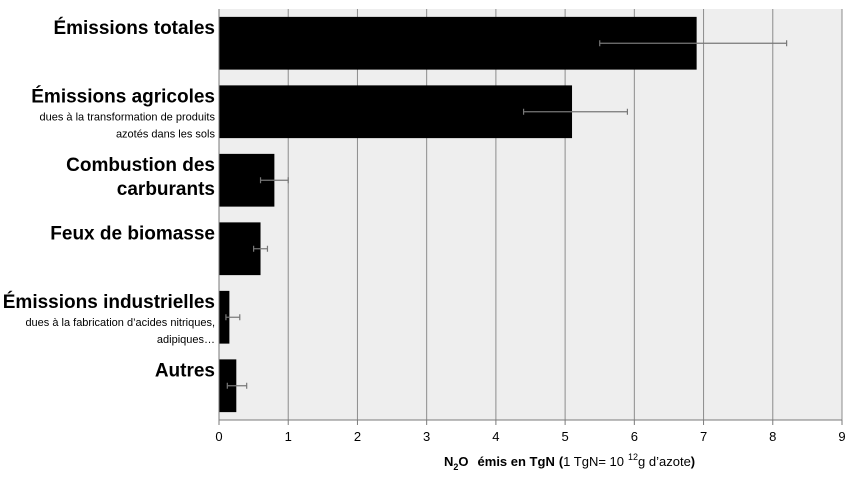 The height and width of the screenshot is (477, 860). I want to click on category-label: Autres, so click(185, 370).